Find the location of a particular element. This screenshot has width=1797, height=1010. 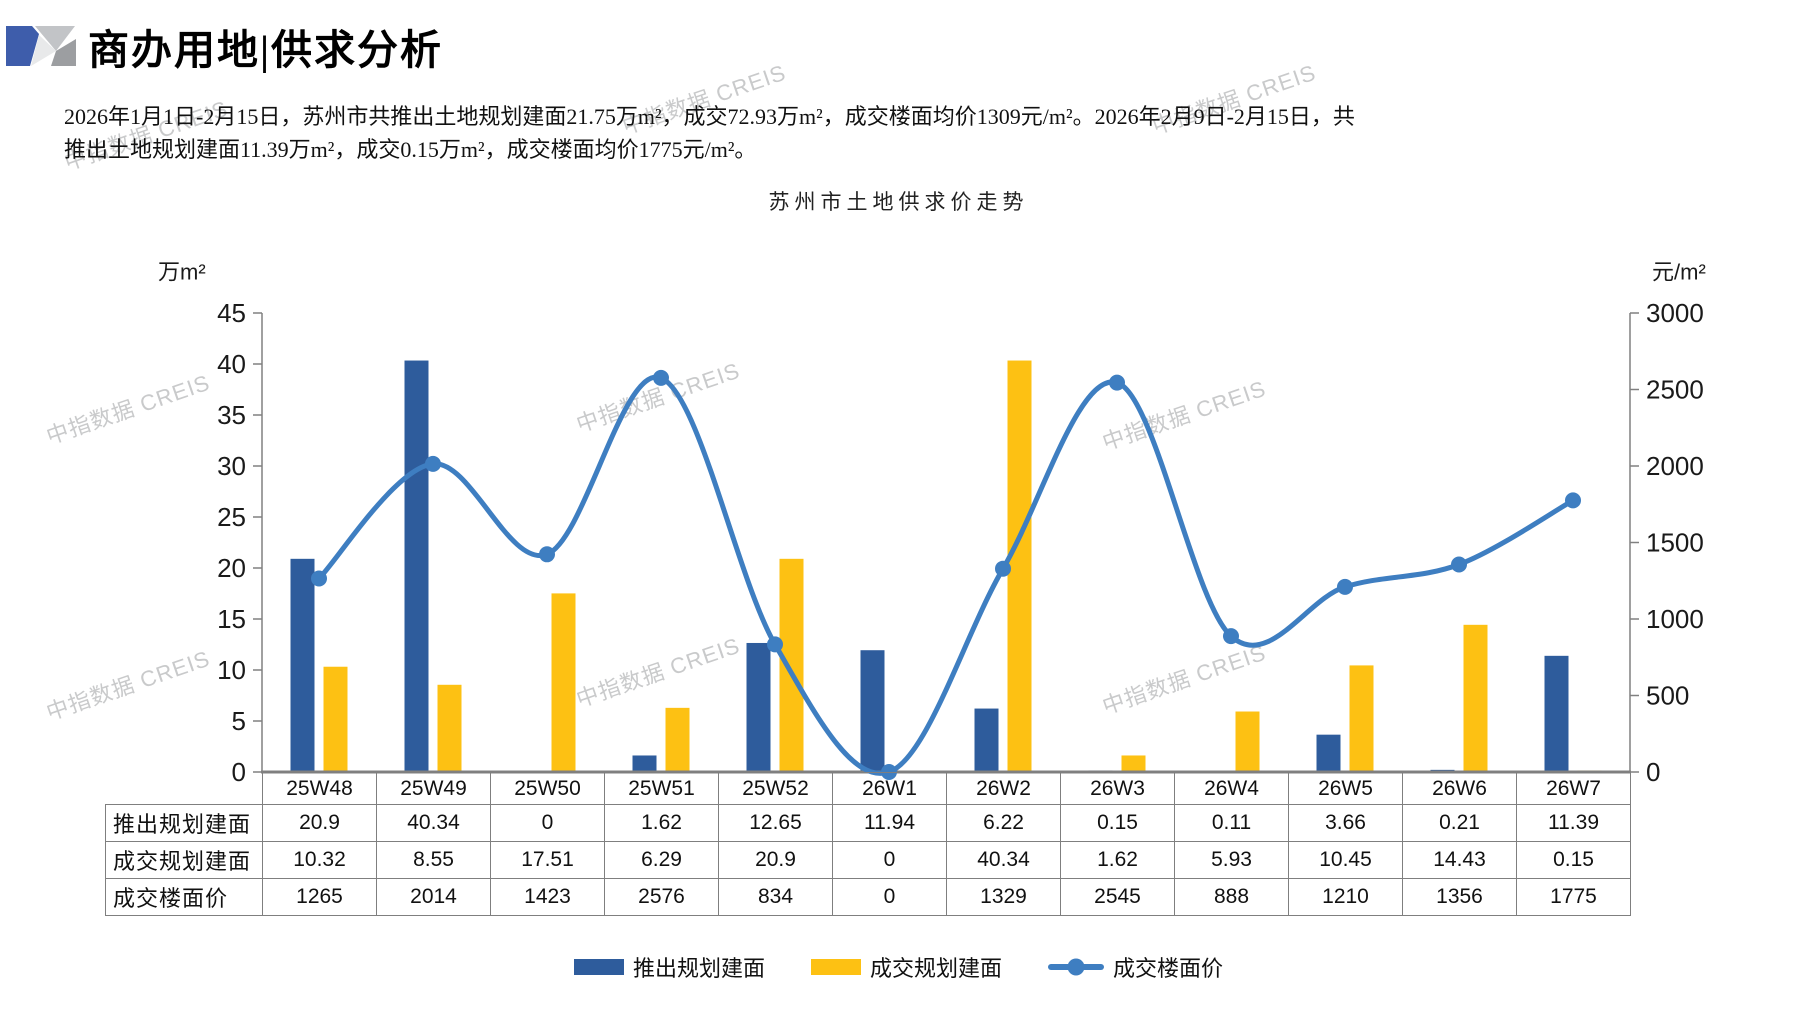

table-cell: 14.43 is located at coordinates (1459, 860).